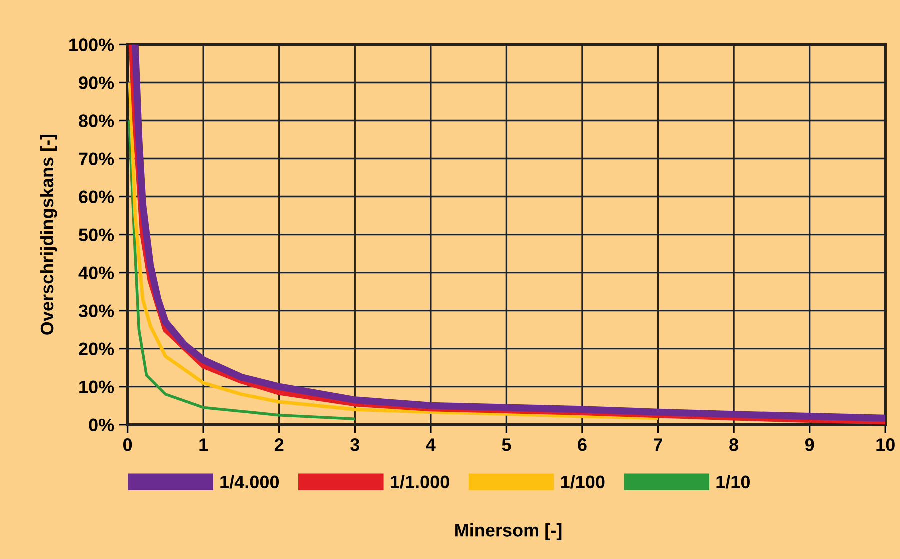 Image resolution: width=900 pixels, height=559 pixels. What do you see at coordinates (507, 445) in the screenshot?
I see `x-tick-label: 5` at bounding box center [507, 445].